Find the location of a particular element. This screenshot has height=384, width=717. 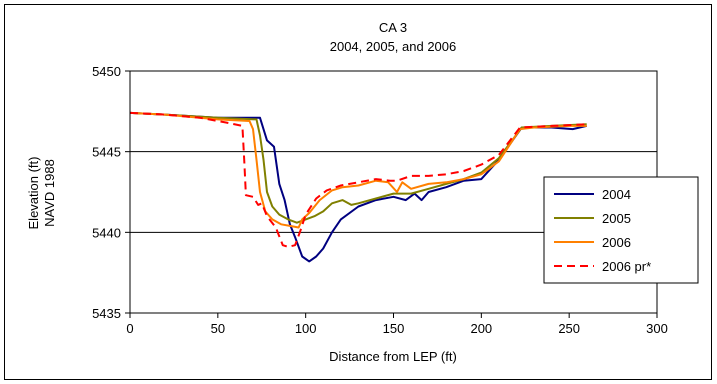

y-tick-label-5440: 5440 is located at coordinates (106, 232).